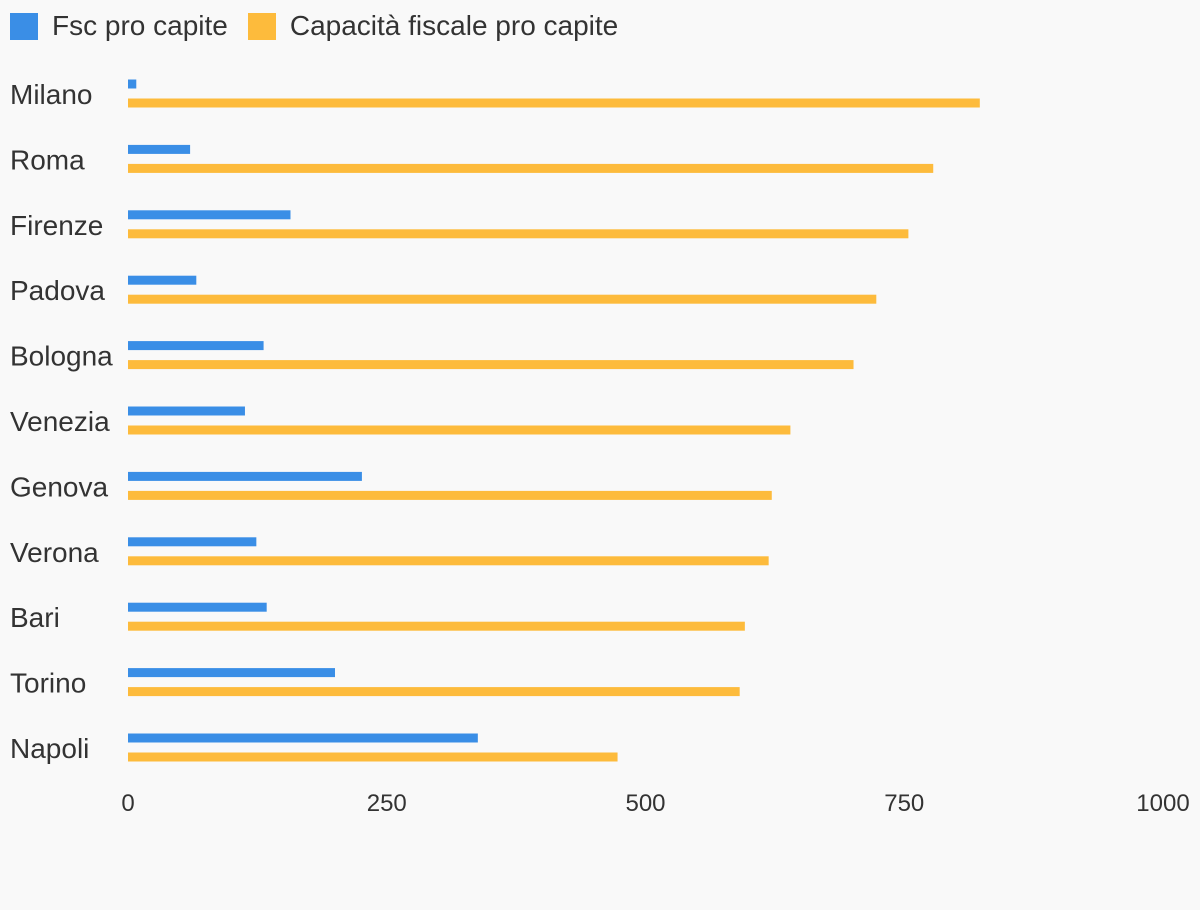  What do you see at coordinates (531, 168) in the screenshot?
I see `bar-capacita-fiscale-pro-capite-roma` at bounding box center [531, 168].